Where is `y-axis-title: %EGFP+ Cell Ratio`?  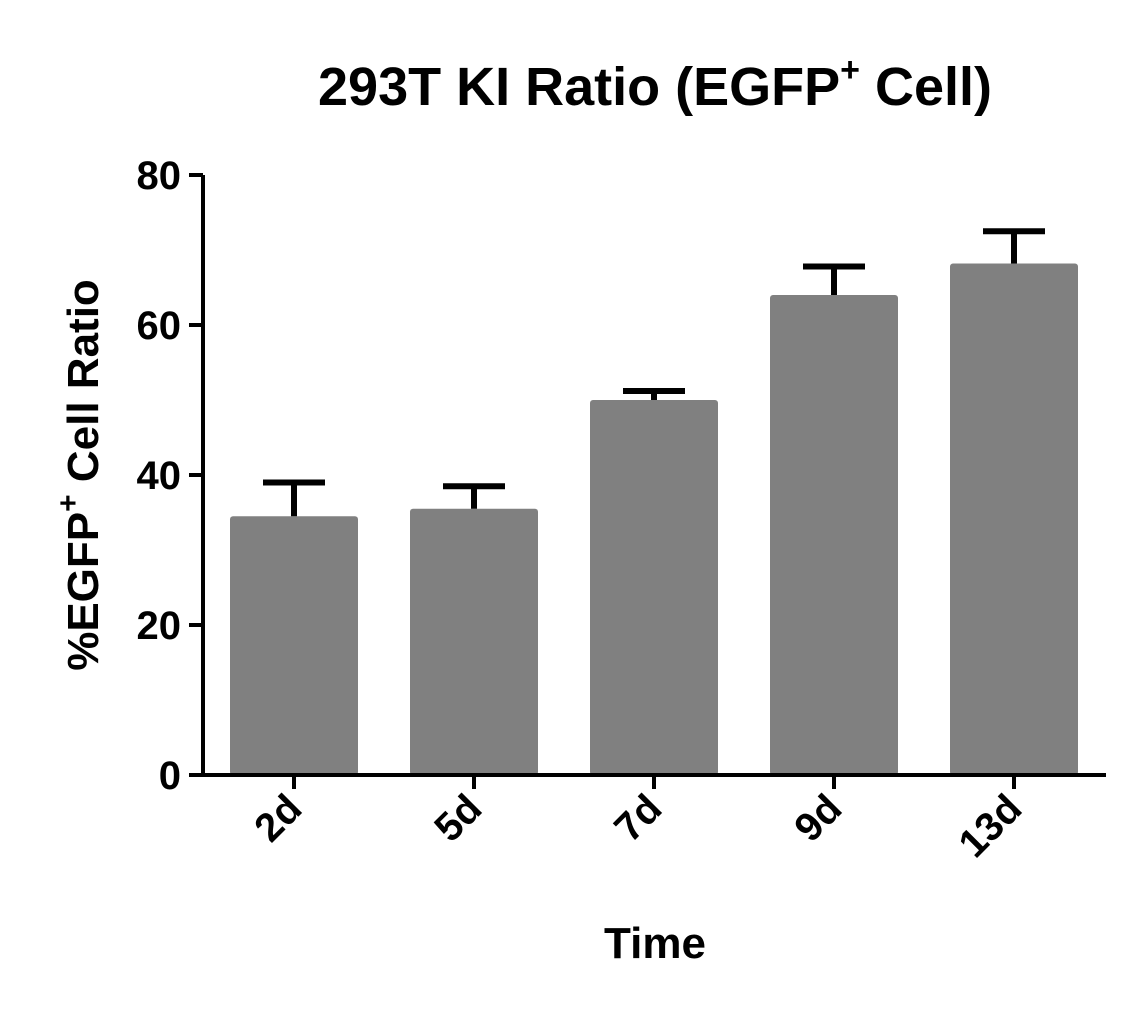
y-axis-title: %EGFP+ Cell Ratio is located at coordinates (80, 475).